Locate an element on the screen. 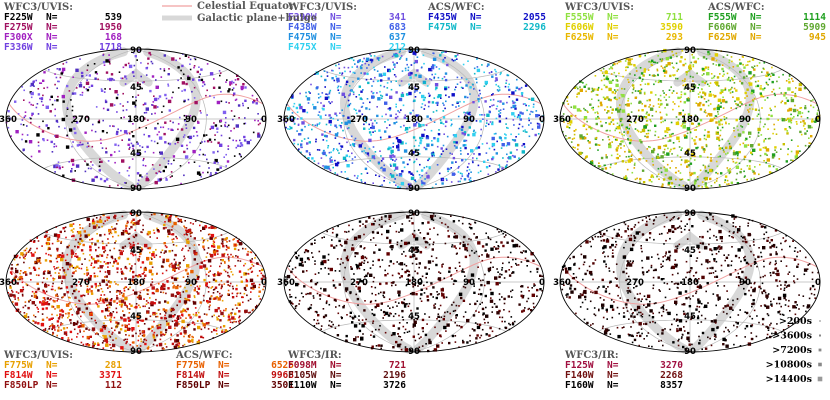 This screenshot has width=830, height=400. pointing-dots is located at coordinates (137, 282).